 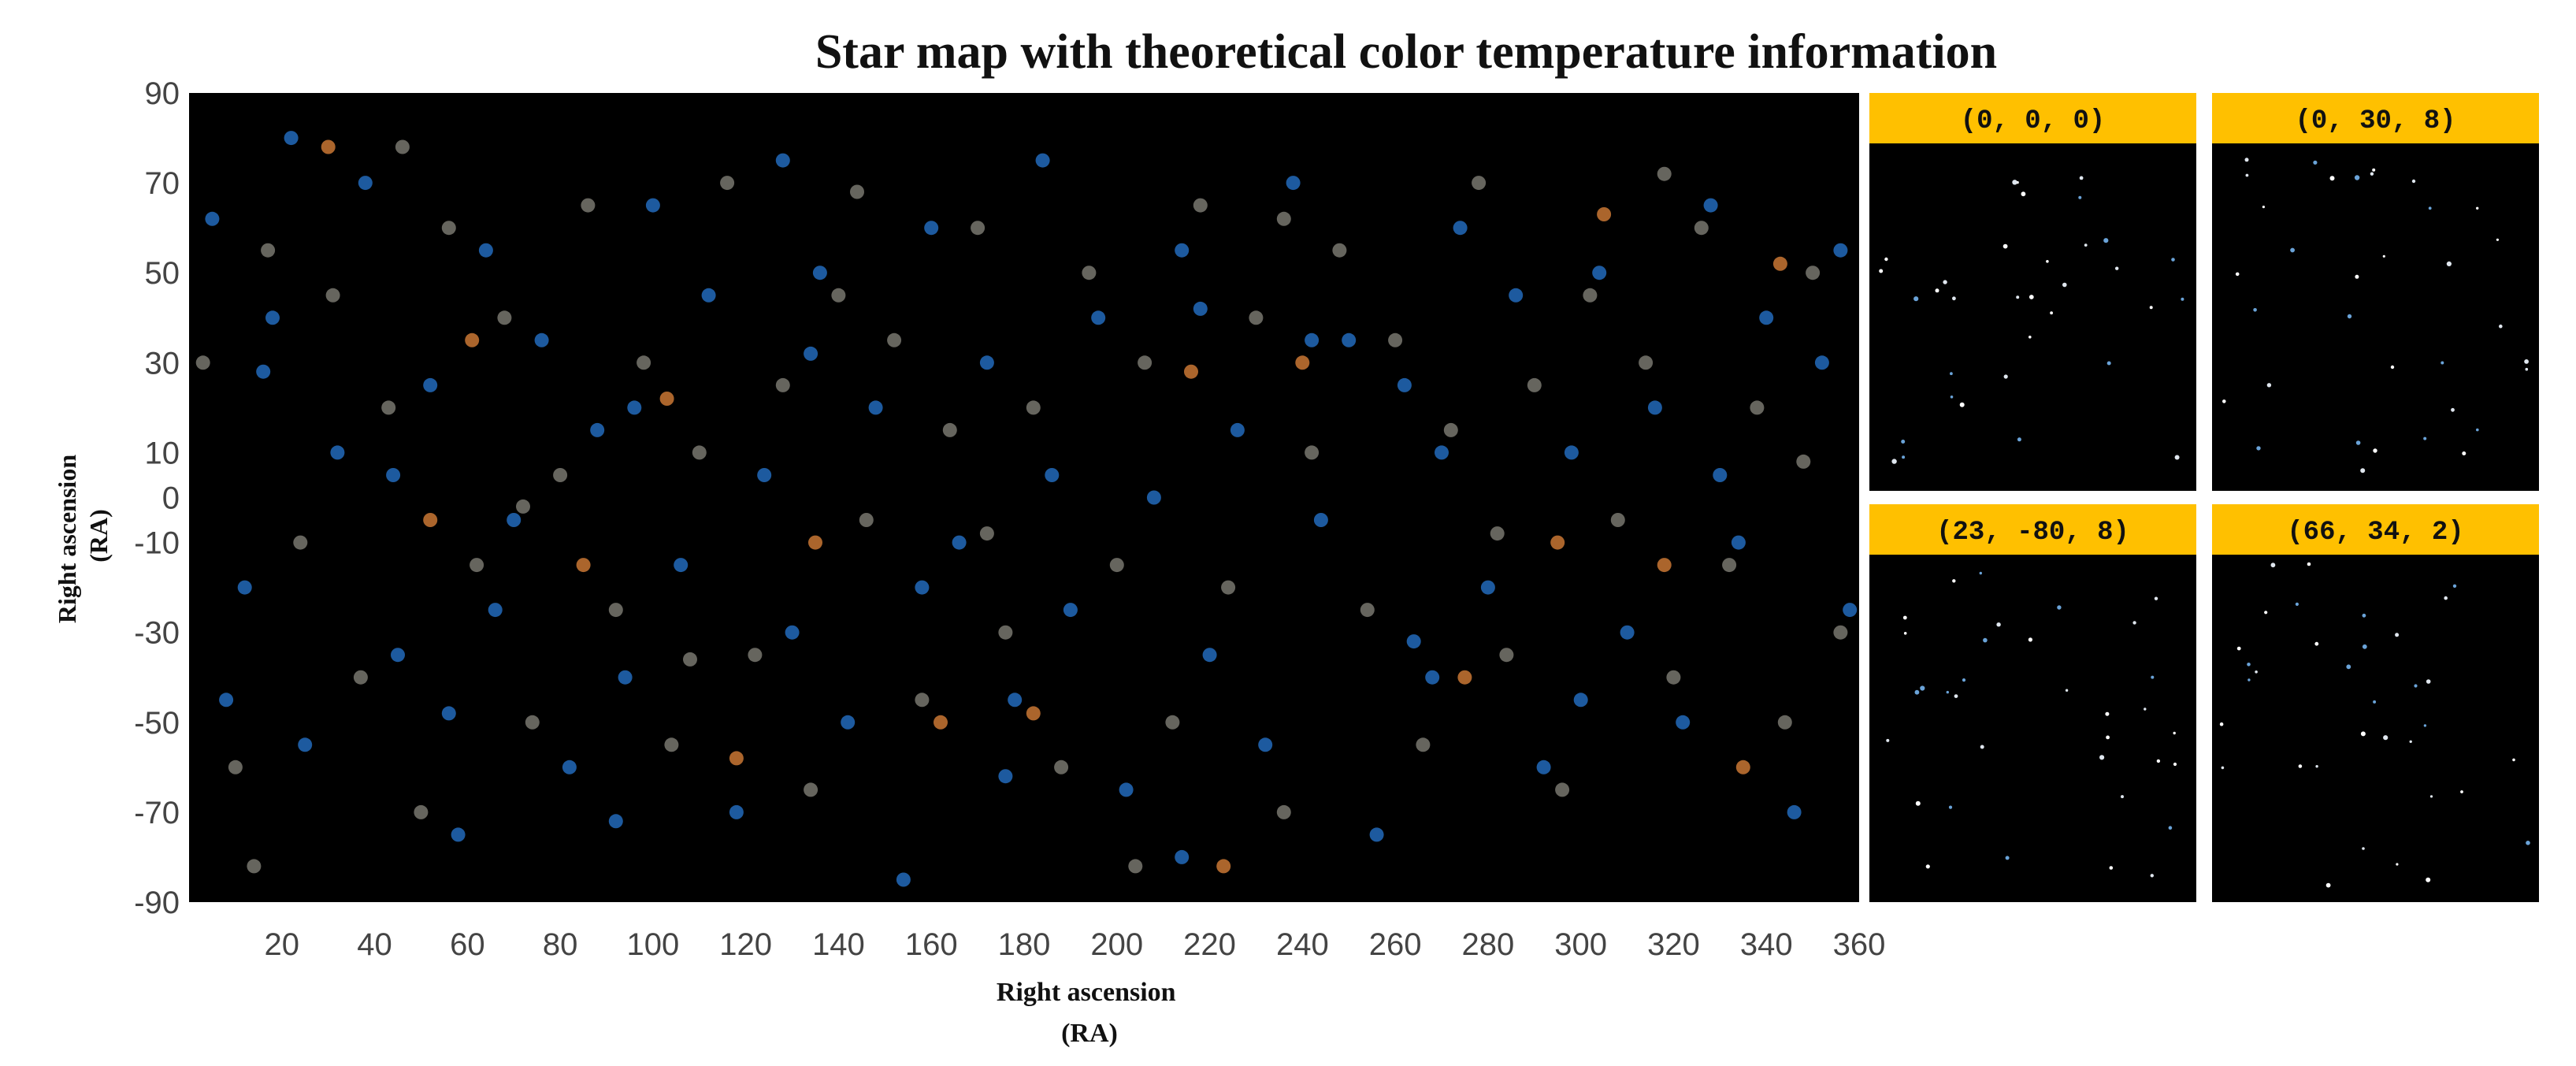 What do you see at coordinates (1859, 944) in the screenshot?
I see `x-tick-label: 360` at bounding box center [1859, 944].